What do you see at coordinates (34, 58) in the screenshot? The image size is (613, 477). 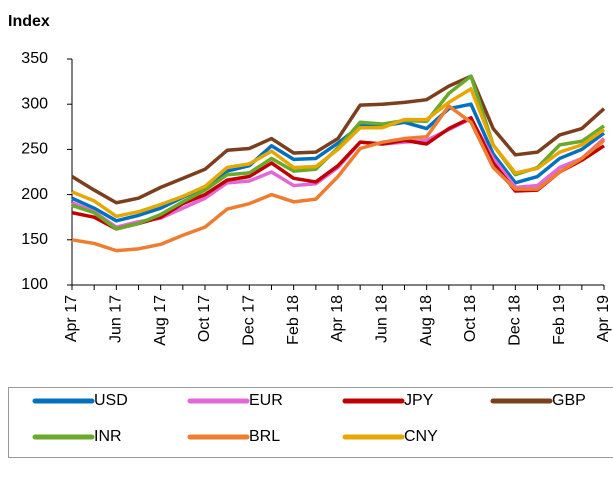 I see `y-tick-label: 350` at bounding box center [34, 58].